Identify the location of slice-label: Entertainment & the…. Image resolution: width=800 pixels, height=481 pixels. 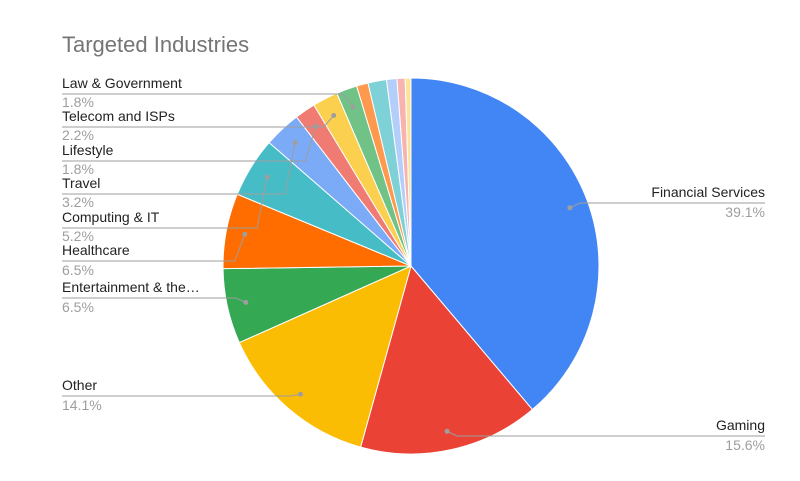
(131, 287).